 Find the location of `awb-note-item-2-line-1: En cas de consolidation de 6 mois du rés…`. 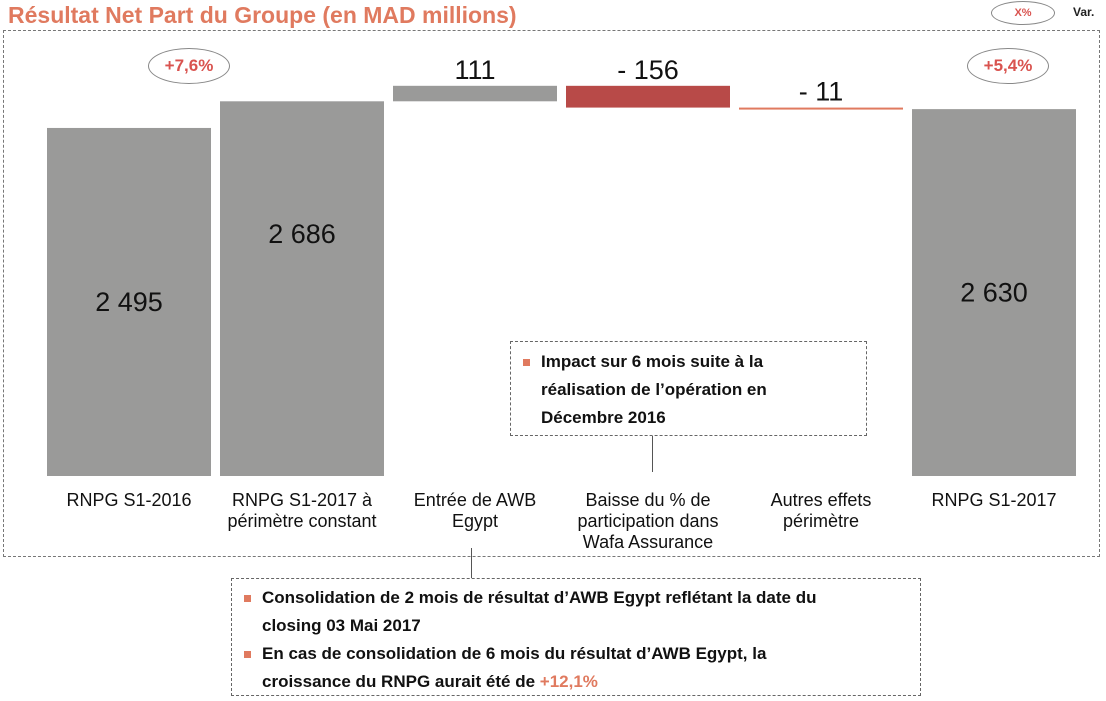

awb-note-item-2-line-1: En cas de consolidation de 6 mois du rés… is located at coordinates (514, 653).